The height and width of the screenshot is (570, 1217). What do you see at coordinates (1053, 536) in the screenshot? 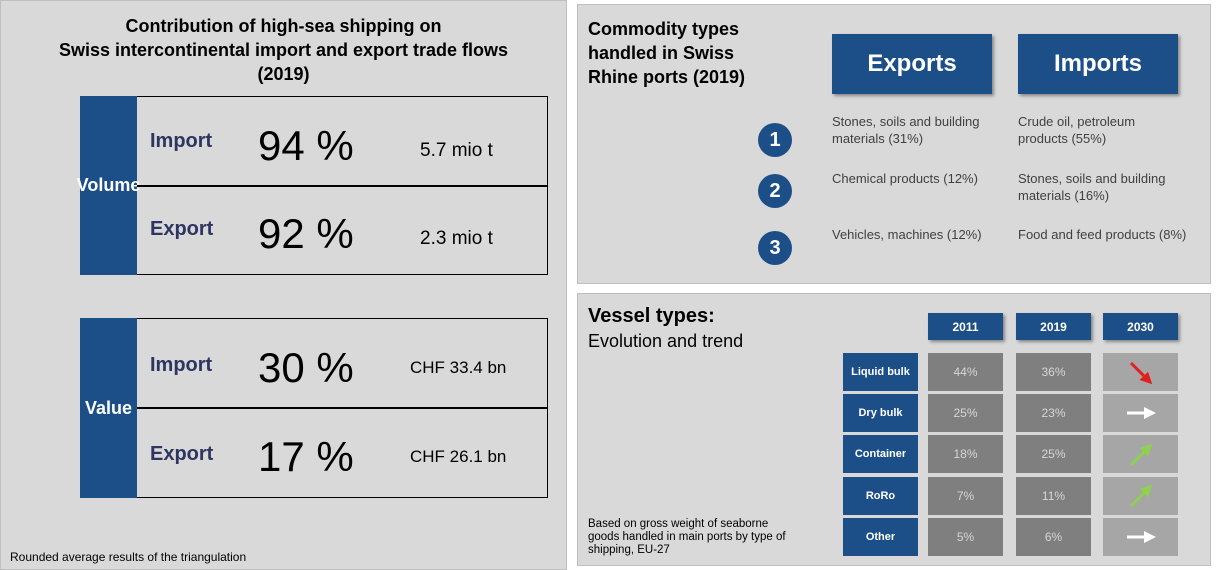
I see `share-cell: 6%` at bounding box center [1053, 536].